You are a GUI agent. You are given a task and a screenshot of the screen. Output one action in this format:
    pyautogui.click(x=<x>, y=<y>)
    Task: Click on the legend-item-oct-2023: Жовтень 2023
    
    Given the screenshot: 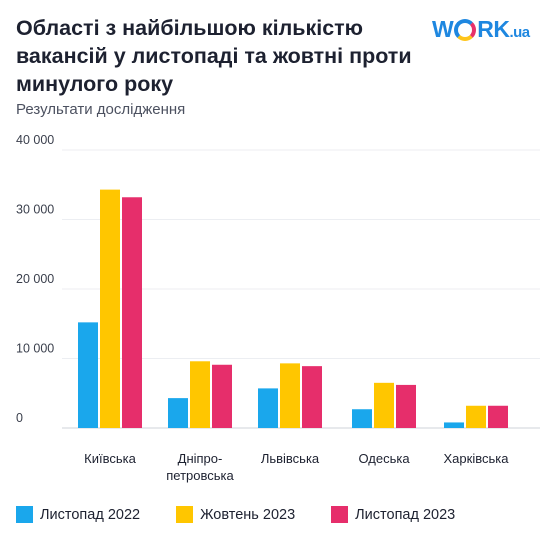 What is the action you would take?
    pyautogui.click(x=235, y=514)
    